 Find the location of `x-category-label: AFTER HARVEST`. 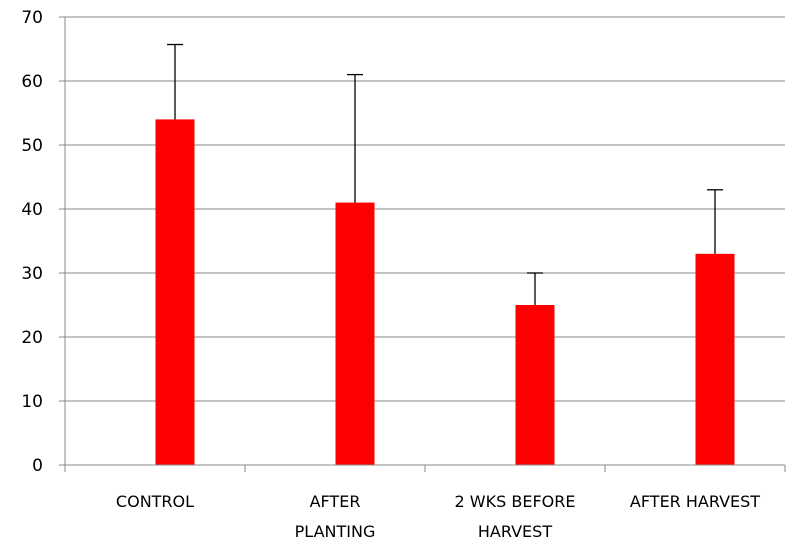

x-category-label: AFTER HARVEST is located at coordinates (695, 501).